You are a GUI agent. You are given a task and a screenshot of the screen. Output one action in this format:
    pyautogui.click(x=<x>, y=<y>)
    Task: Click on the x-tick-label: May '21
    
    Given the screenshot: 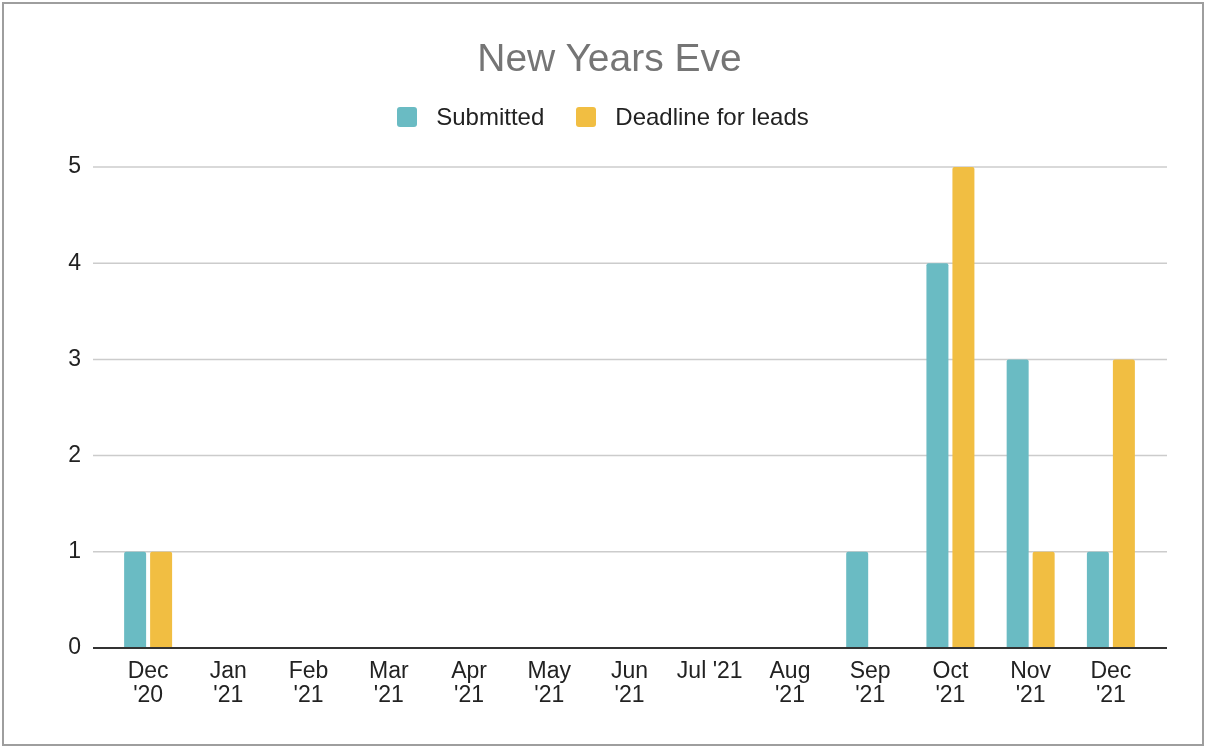 What is the action you would take?
    pyautogui.click(x=549, y=682)
    